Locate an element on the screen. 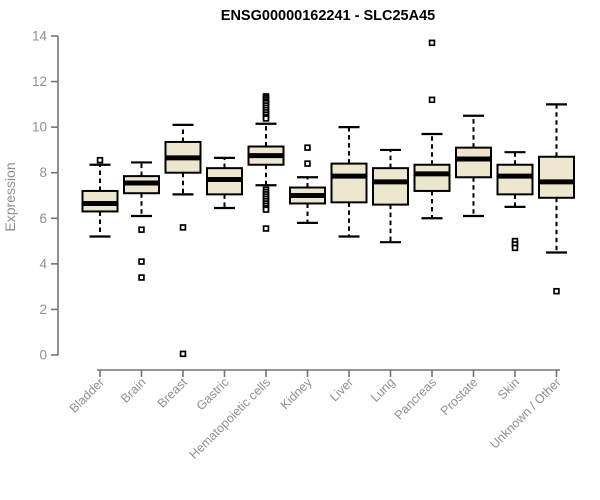 Image resolution: width=600 pixels, height=500 pixels. boxplot-liver is located at coordinates (349, 182).